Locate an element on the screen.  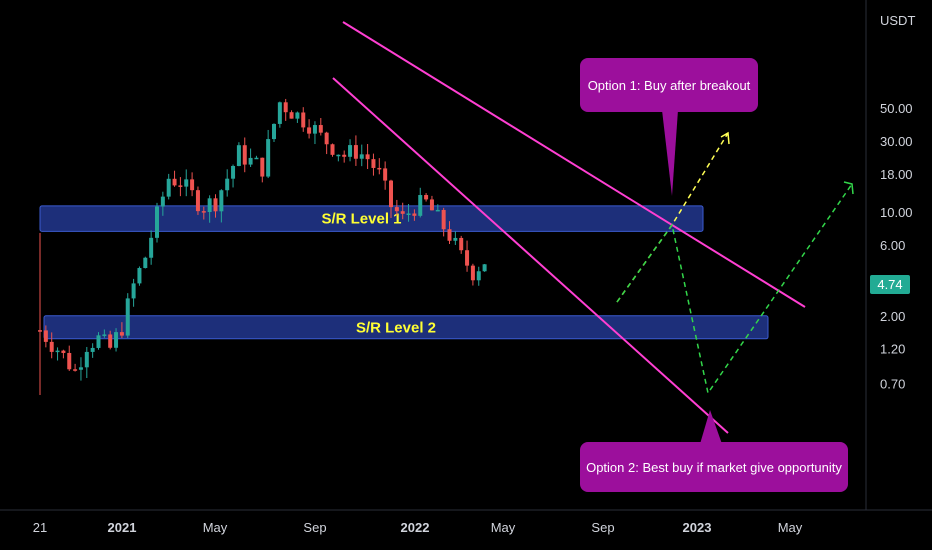
price-tick-label: 2.00 is located at coordinates (892, 316).